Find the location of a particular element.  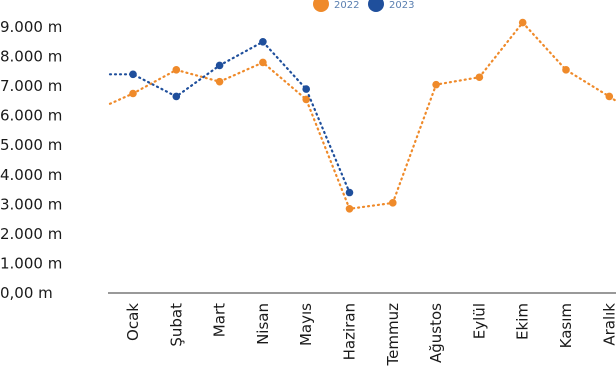

y-tick-label: 3.000 m is located at coordinates (31, 204).